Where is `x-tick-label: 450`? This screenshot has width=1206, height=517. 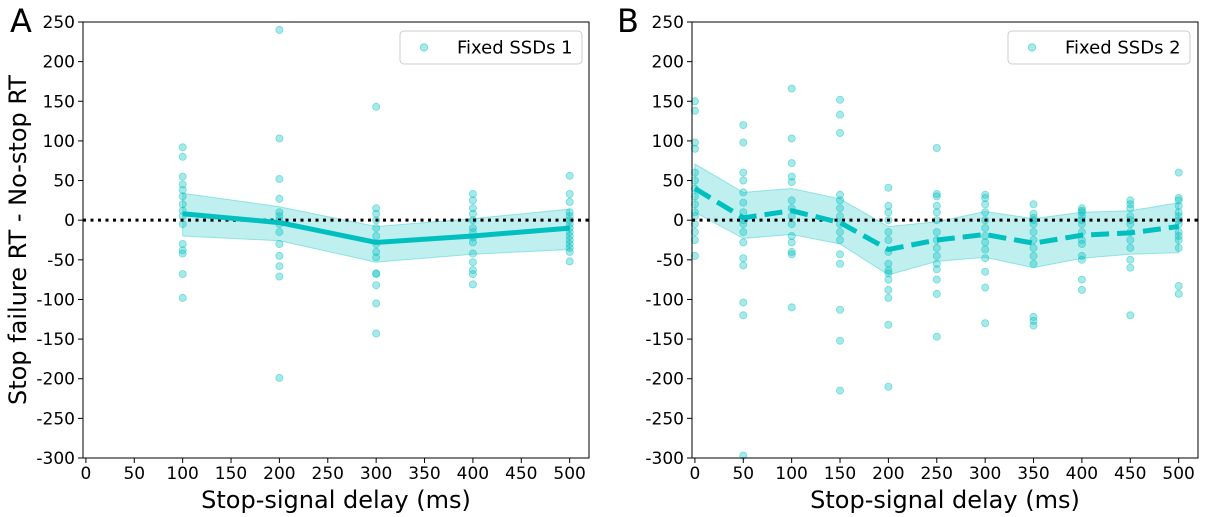 x-tick-label: 450 is located at coordinates (521, 474).